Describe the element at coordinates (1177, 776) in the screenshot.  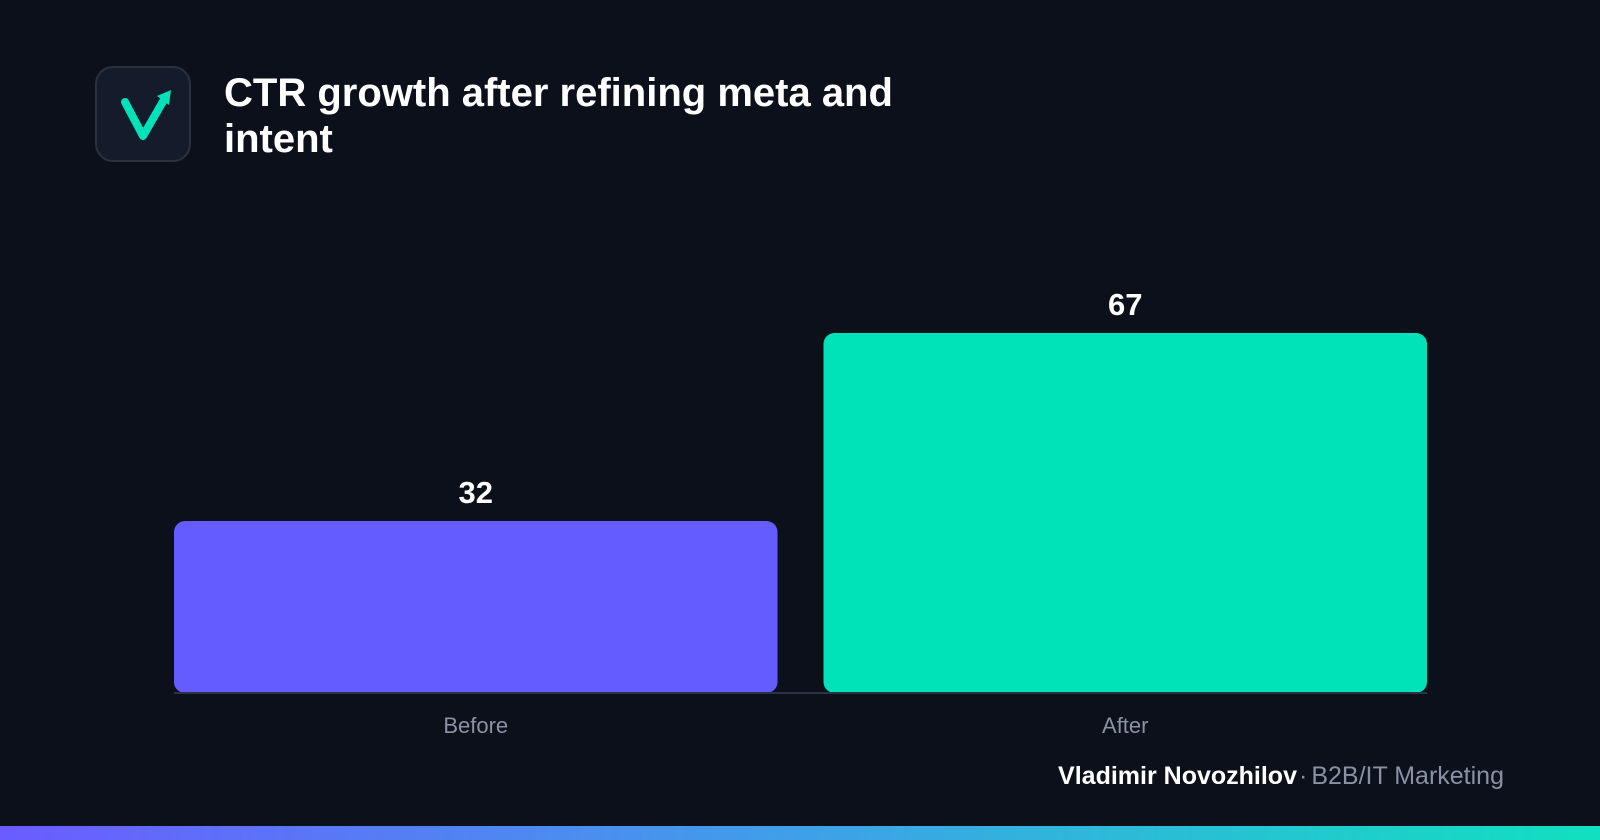
I see `author-name: Vladimir Novozhilov` at that location.